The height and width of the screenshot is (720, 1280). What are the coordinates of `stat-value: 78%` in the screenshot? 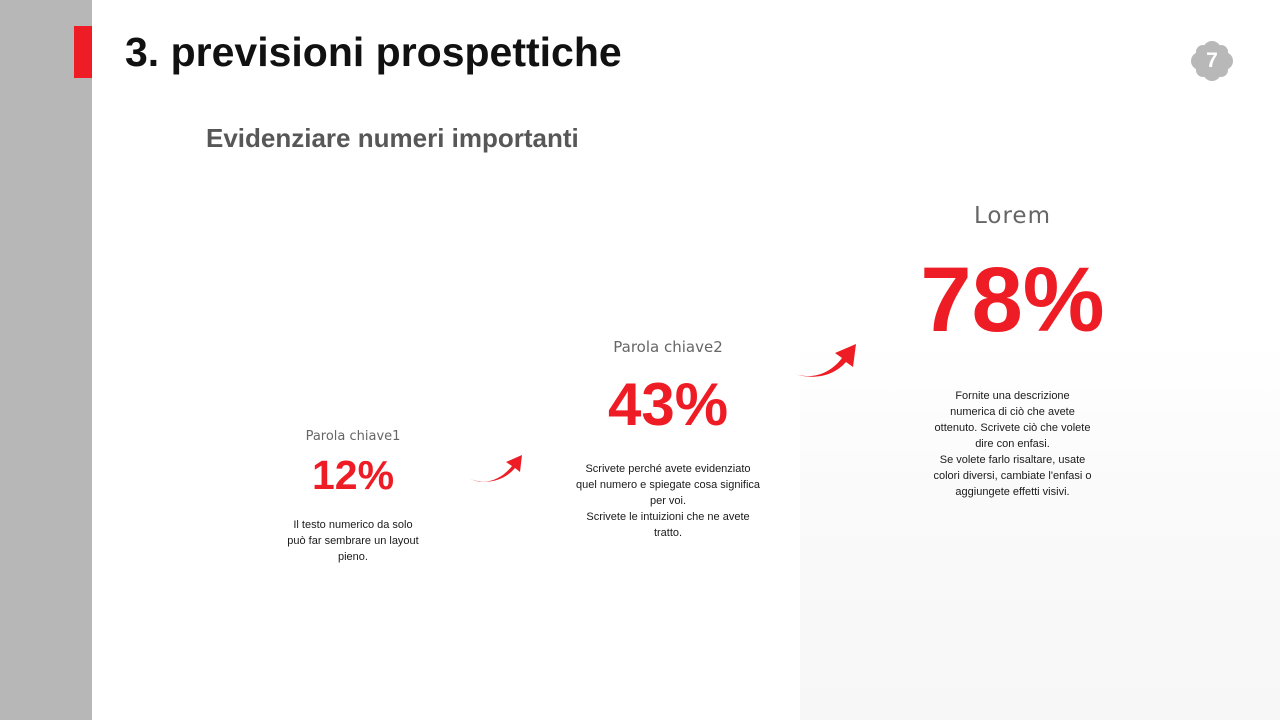 It's located at (1012, 300).